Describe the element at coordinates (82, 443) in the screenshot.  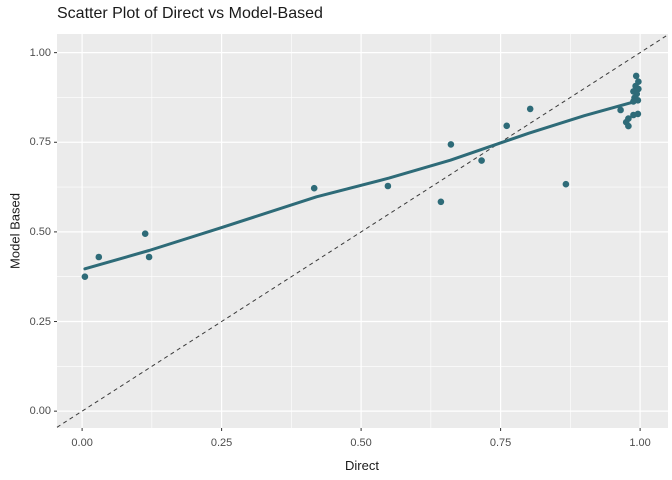
I see `x-tick-label: 0.00` at that location.